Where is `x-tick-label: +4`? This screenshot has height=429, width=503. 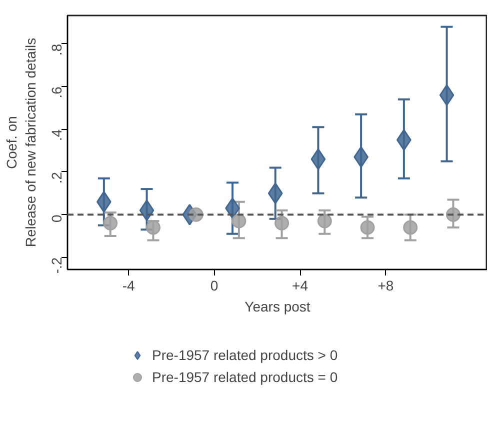
x-tick-label: +4 is located at coordinates (300, 286).